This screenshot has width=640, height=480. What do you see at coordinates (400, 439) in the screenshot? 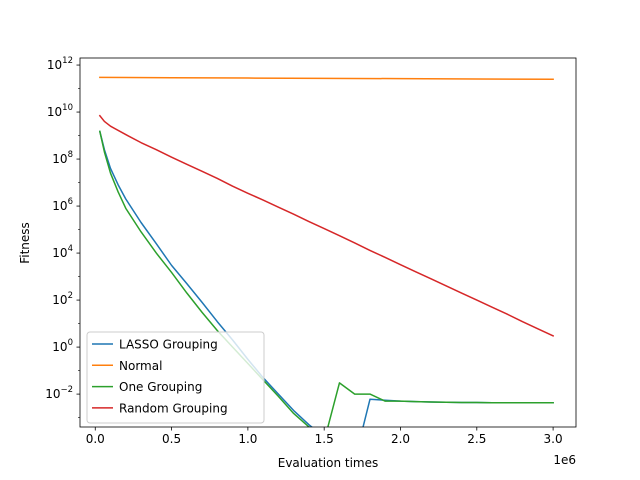
I see `x-tick-label: 2.0` at bounding box center [400, 439].